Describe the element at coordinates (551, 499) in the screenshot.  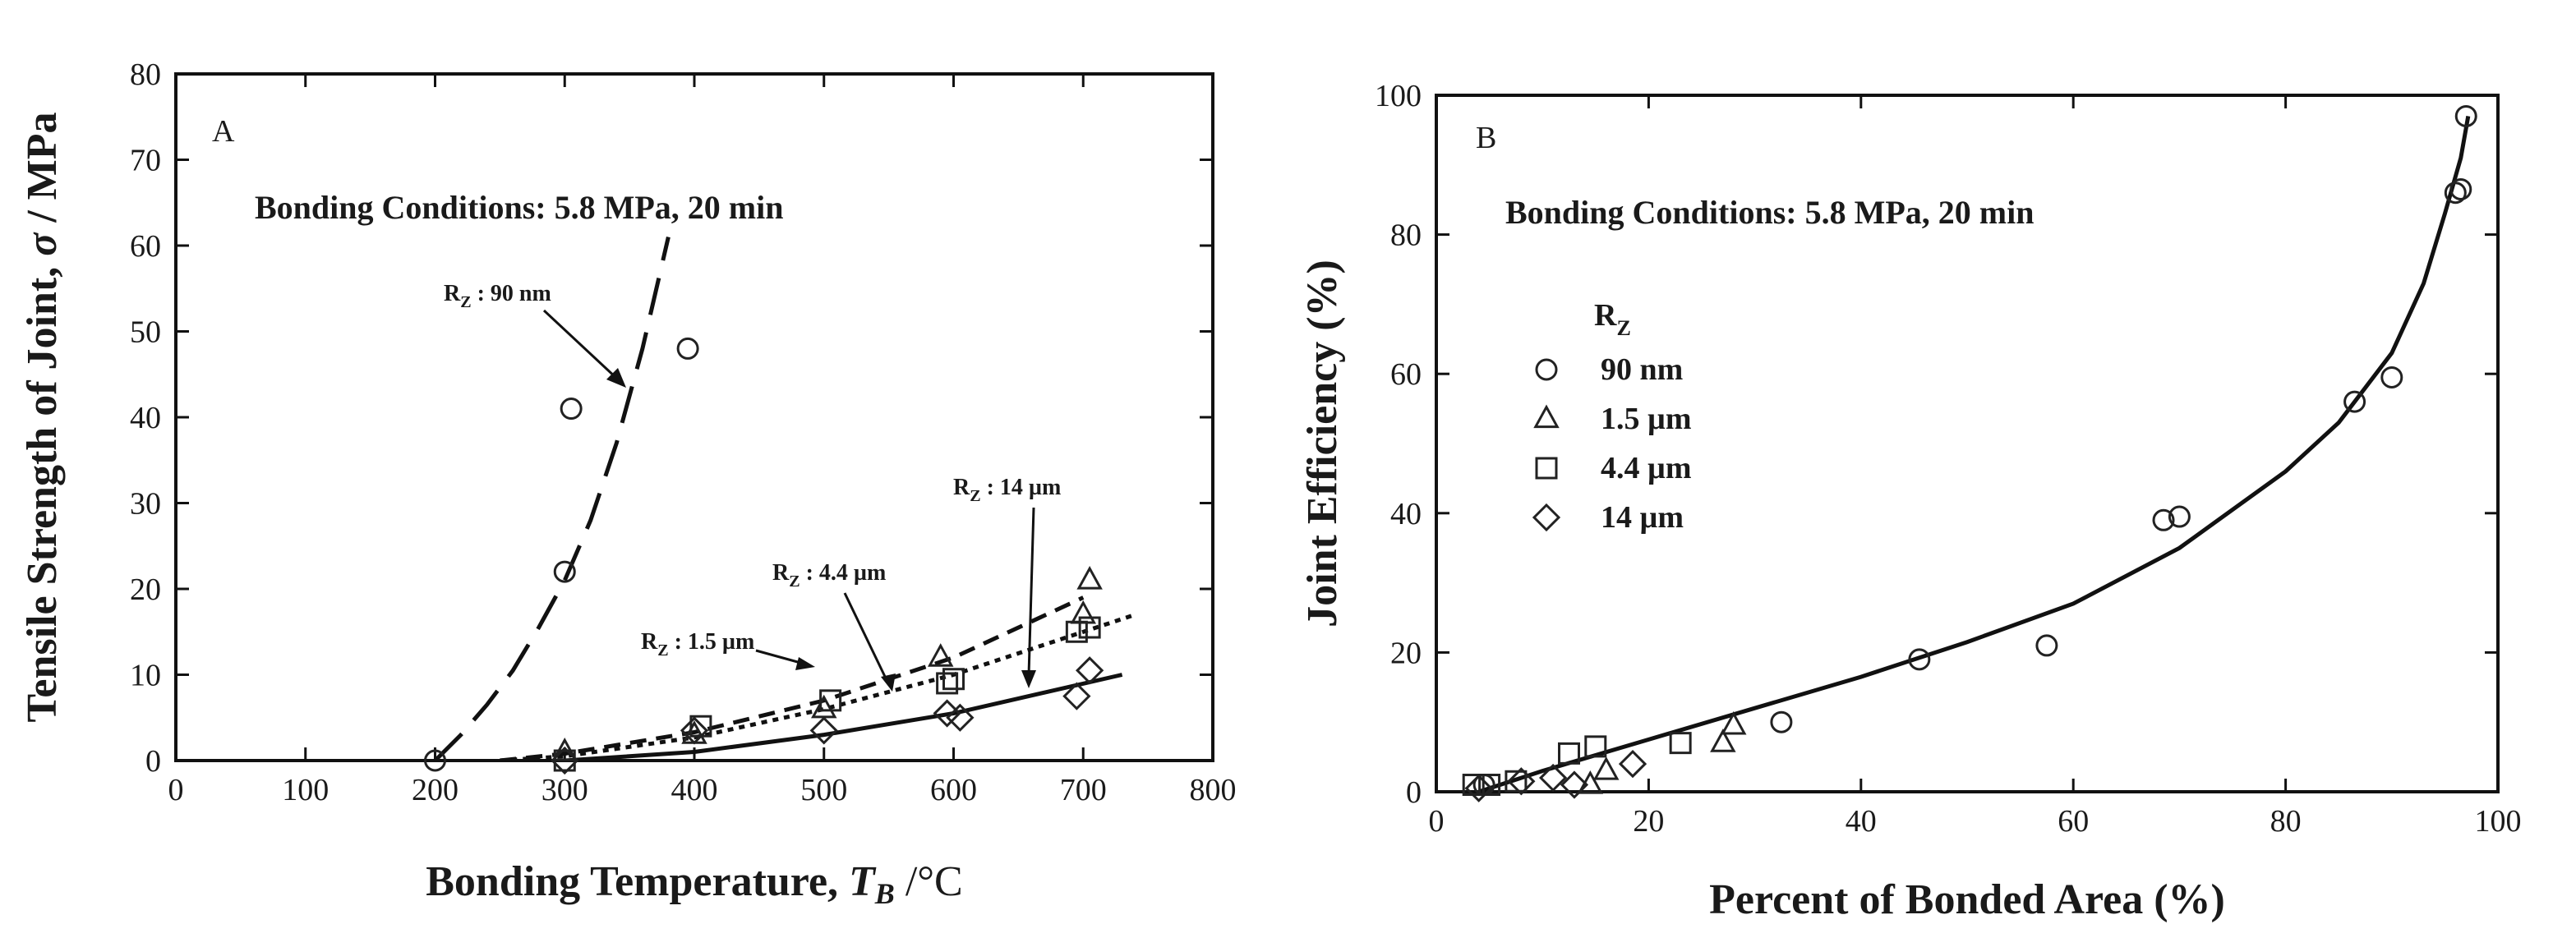
I see `fit-line-90-nm` at that location.